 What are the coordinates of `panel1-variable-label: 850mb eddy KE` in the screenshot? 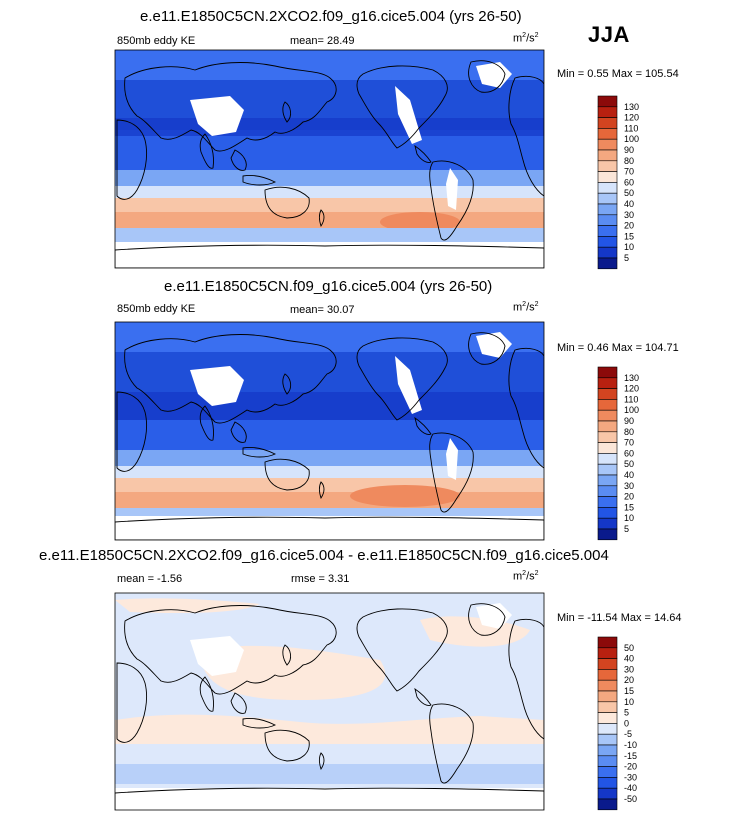 It's located at (156, 41).